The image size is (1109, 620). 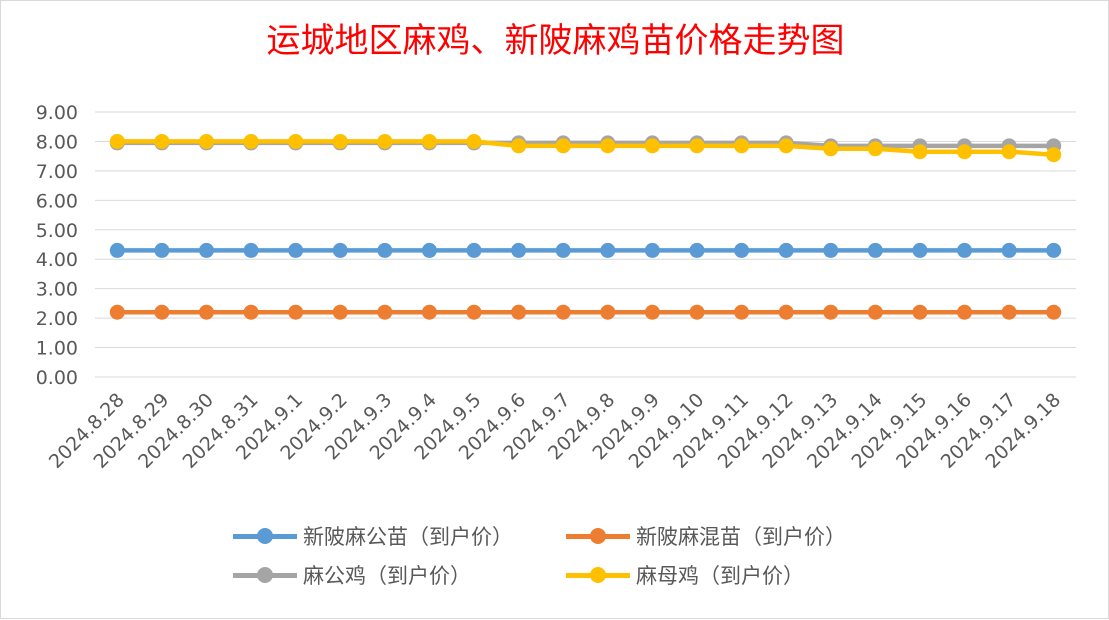 What do you see at coordinates (57, 378) in the screenshot?
I see `y-tick-label-0: 0.00` at bounding box center [57, 378].